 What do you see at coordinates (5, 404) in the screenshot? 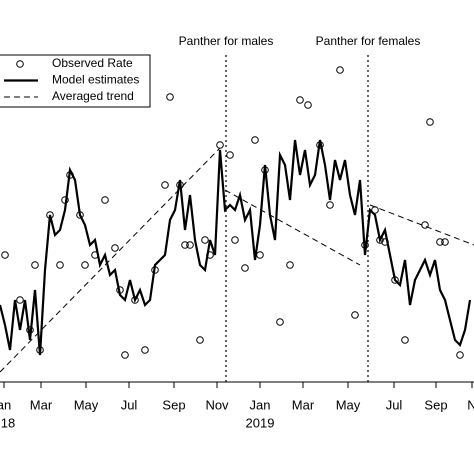
I see `x-tick-label: an` at bounding box center [5, 404].